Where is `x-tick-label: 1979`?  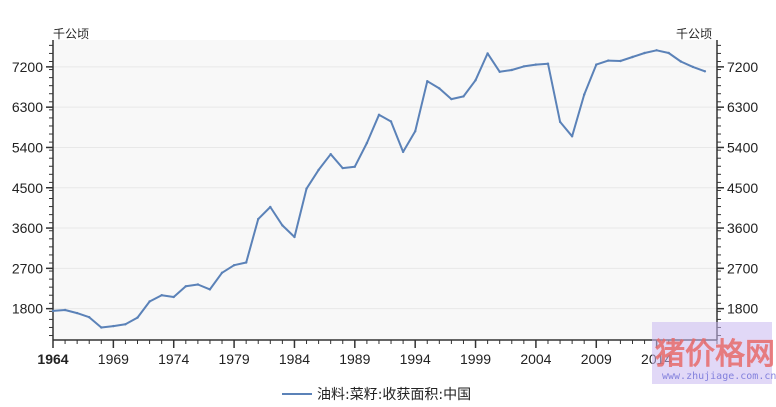
x-tick-label: 1979 is located at coordinates (234, 359).